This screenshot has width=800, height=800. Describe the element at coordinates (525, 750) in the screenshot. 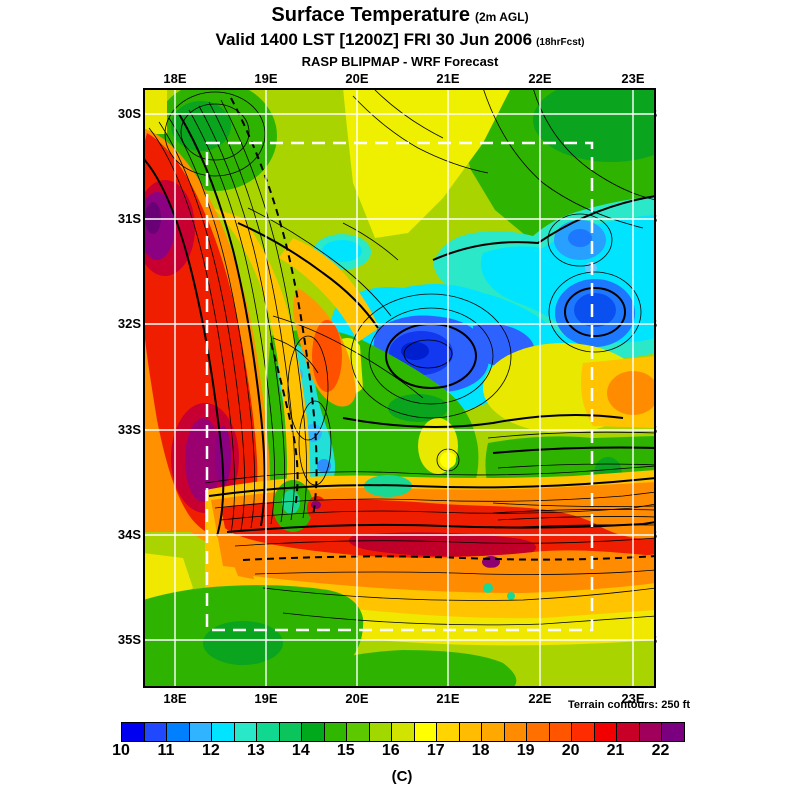

I see `colorbar-tick-label: 19` at that location.